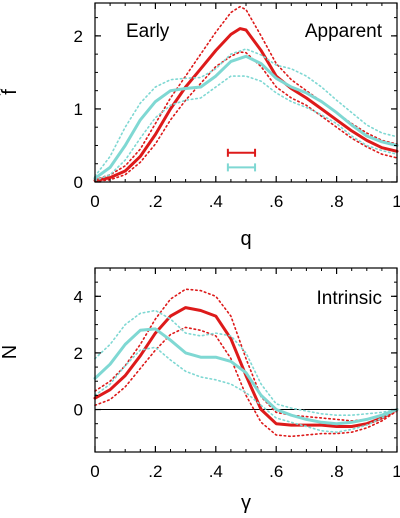  I want to click on y-axis-label-fhat: f̂, so click(10, 92).